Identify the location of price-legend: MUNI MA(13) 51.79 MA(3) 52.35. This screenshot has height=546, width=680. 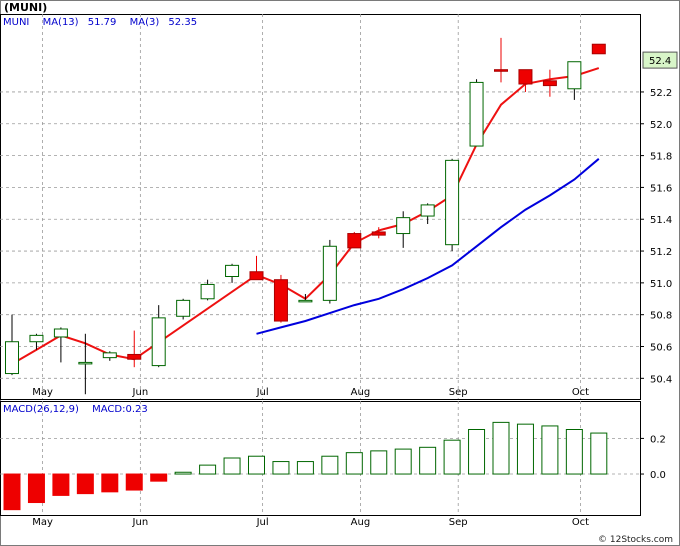
(100, 22).